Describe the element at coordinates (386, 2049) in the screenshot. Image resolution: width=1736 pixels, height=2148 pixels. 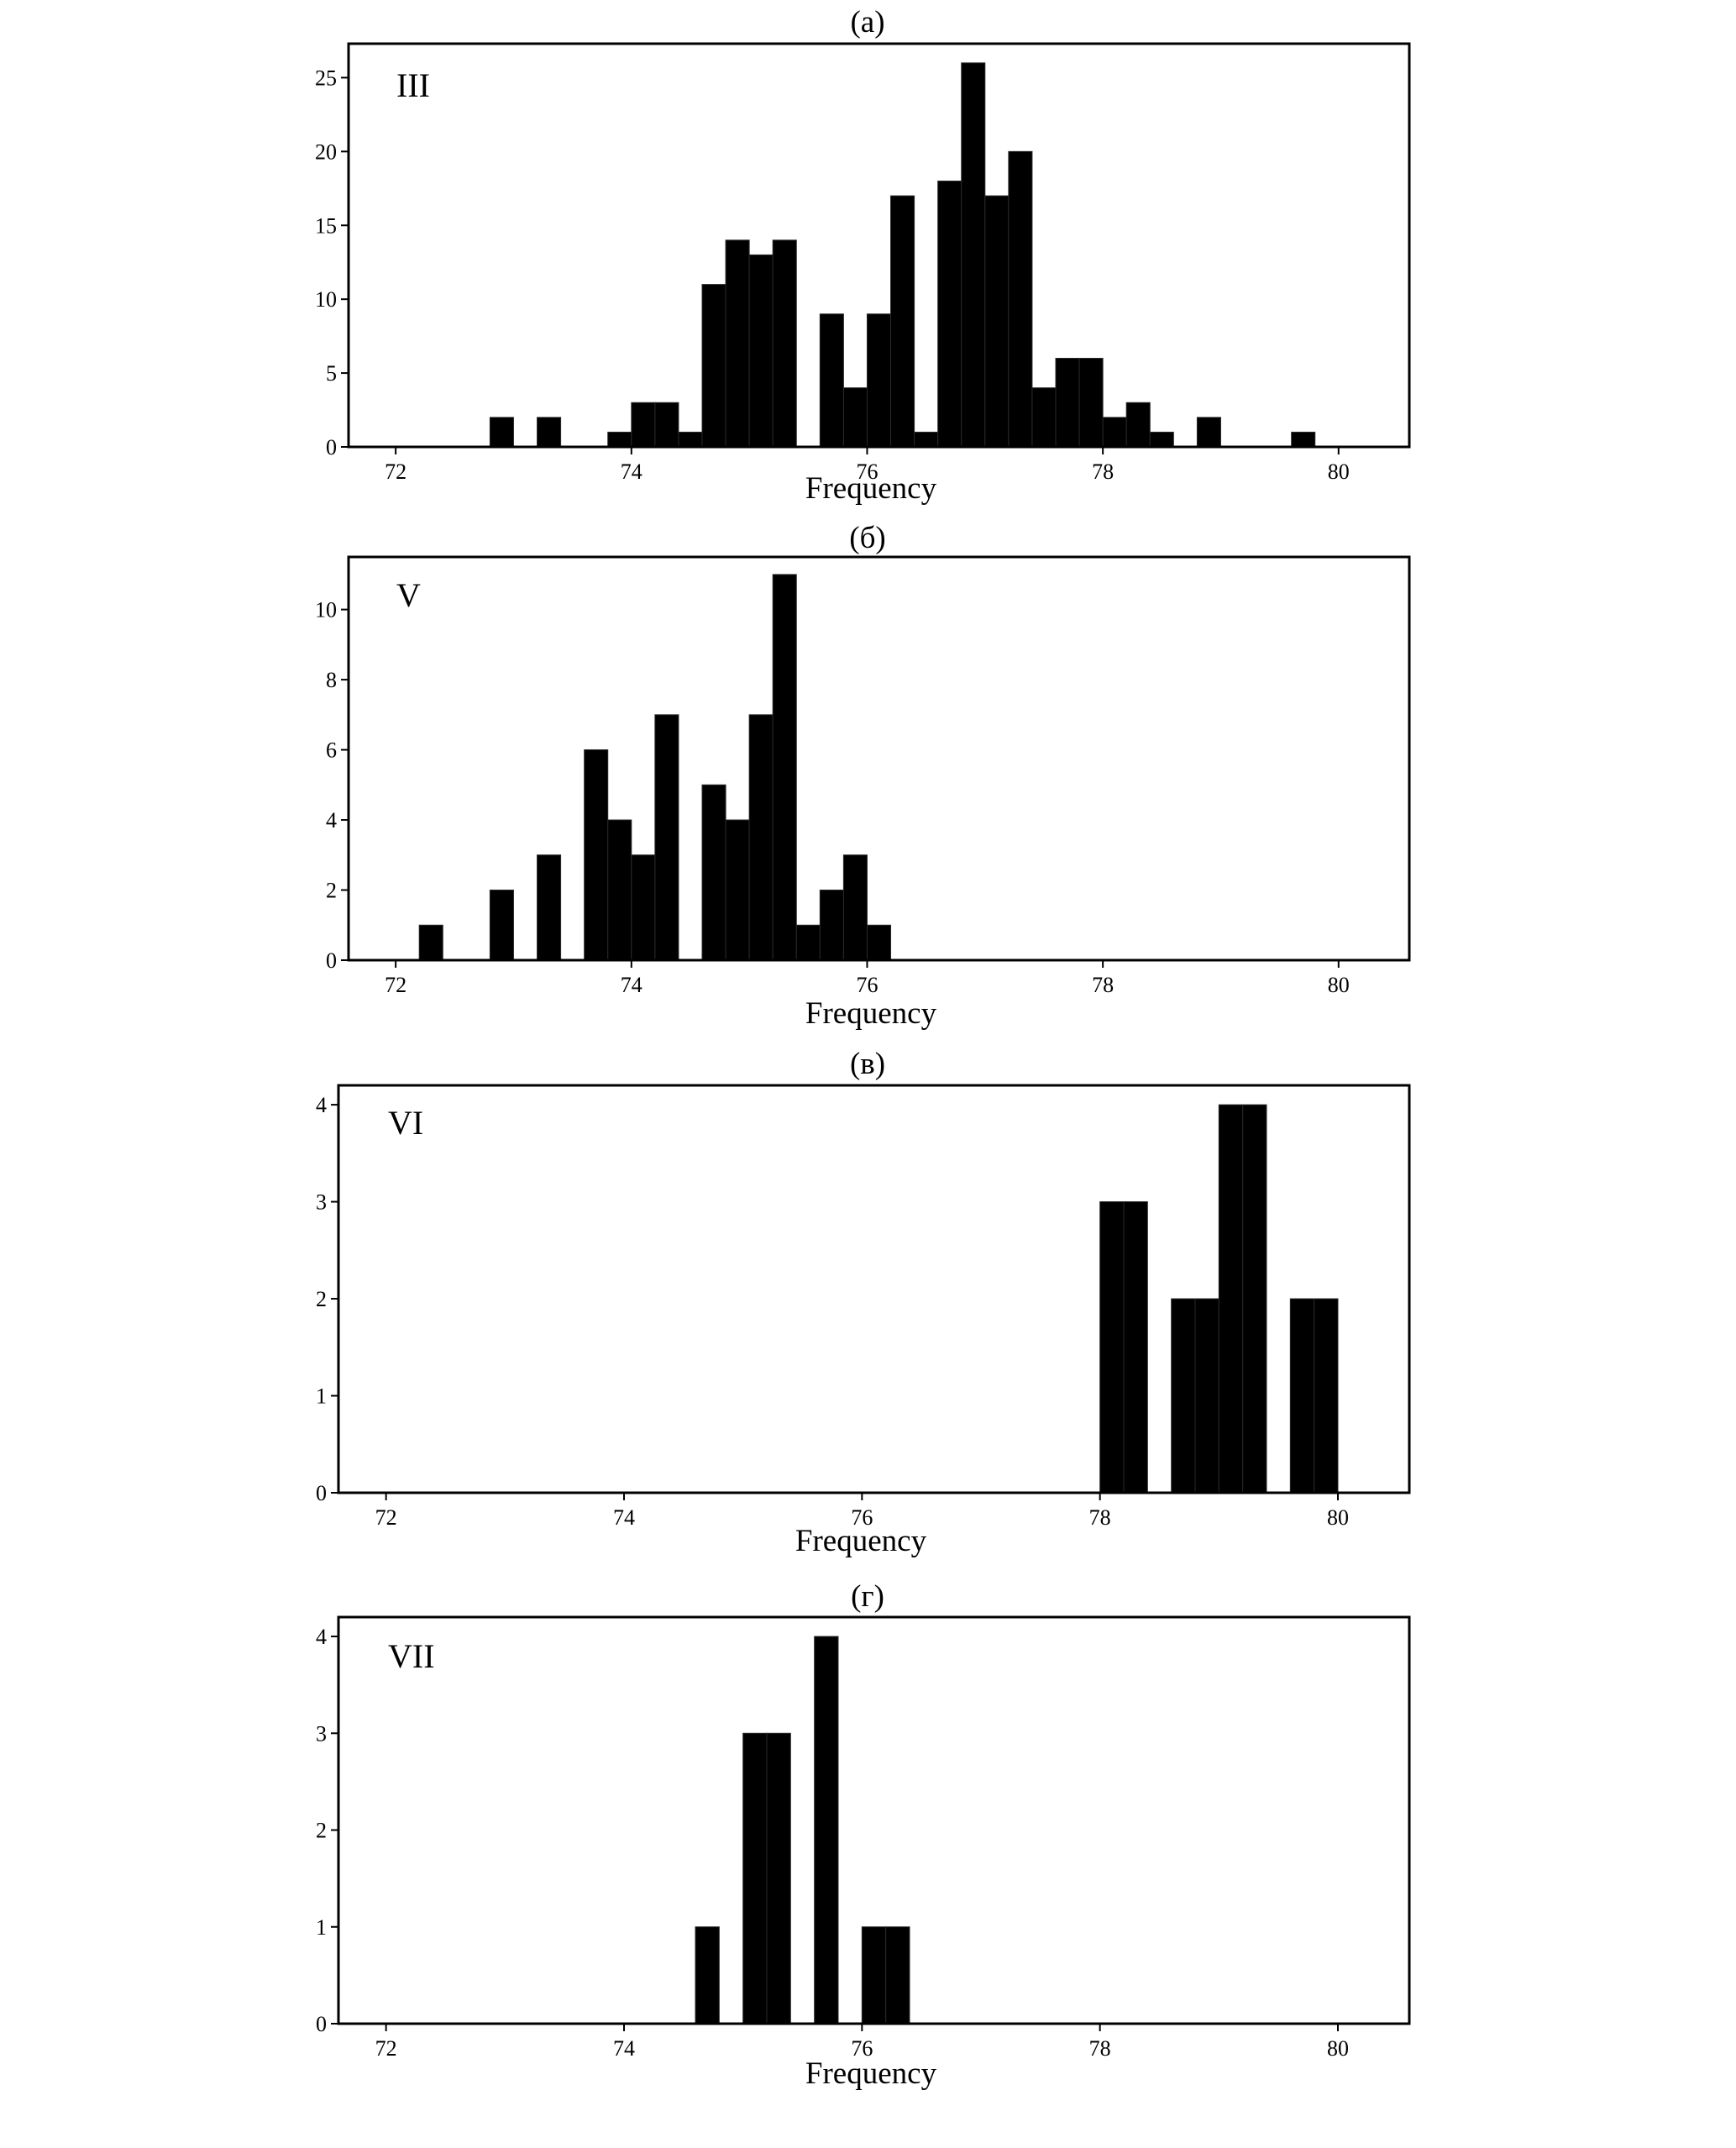
I see `panel-d-x-tick-label-0: 72` at that location.